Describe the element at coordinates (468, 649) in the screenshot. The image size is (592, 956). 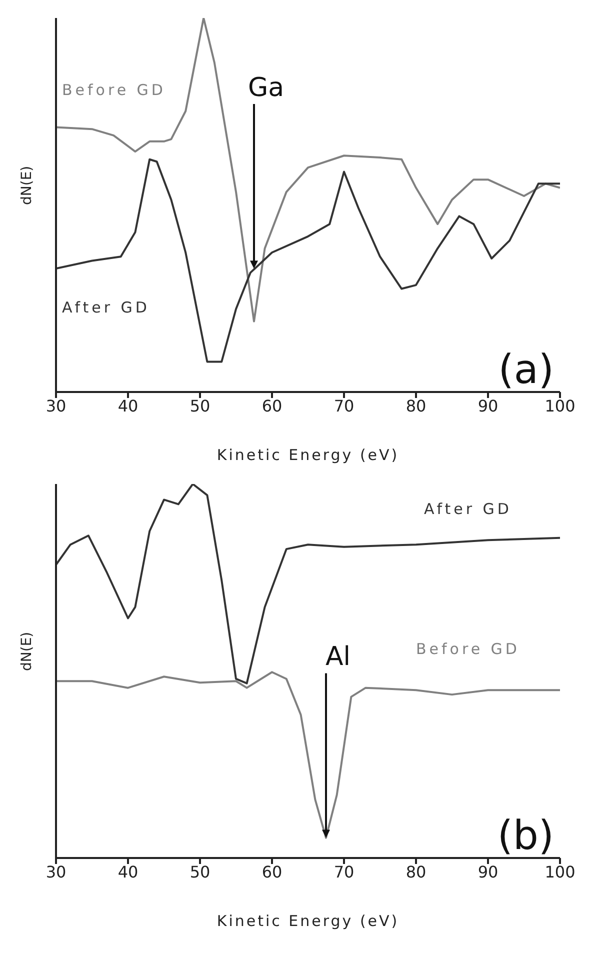
I see `text: Before GD` at that location.